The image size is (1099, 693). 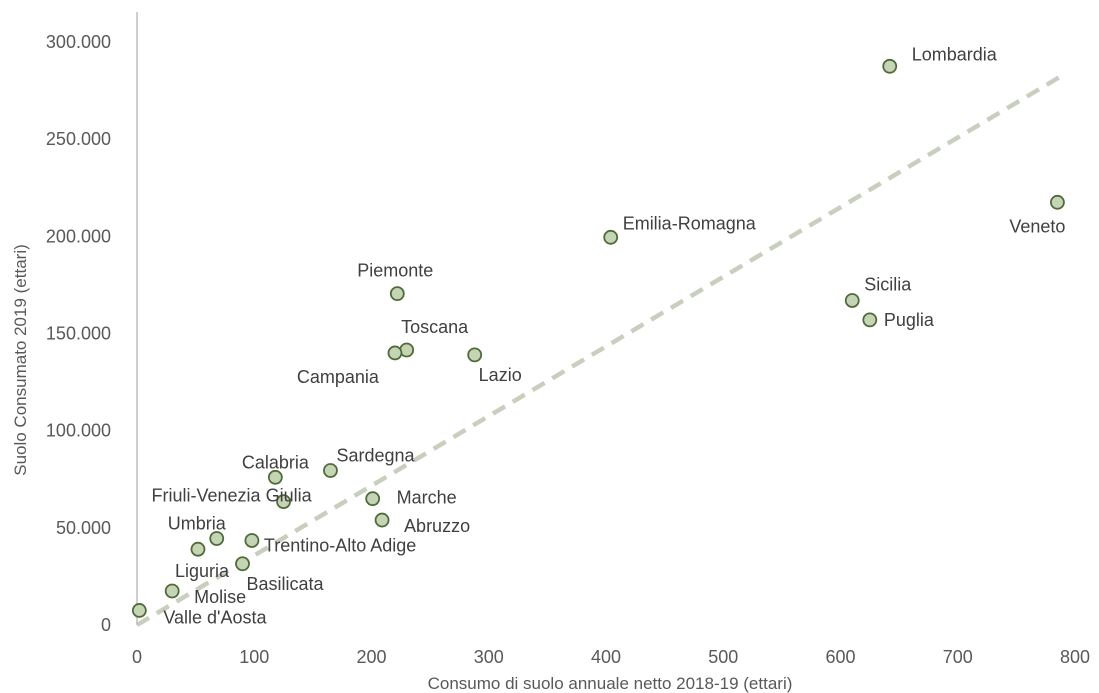 I want to click on y-axis-title: Suolo Consumato 2019 (ettari), so click(x=20, y=360).